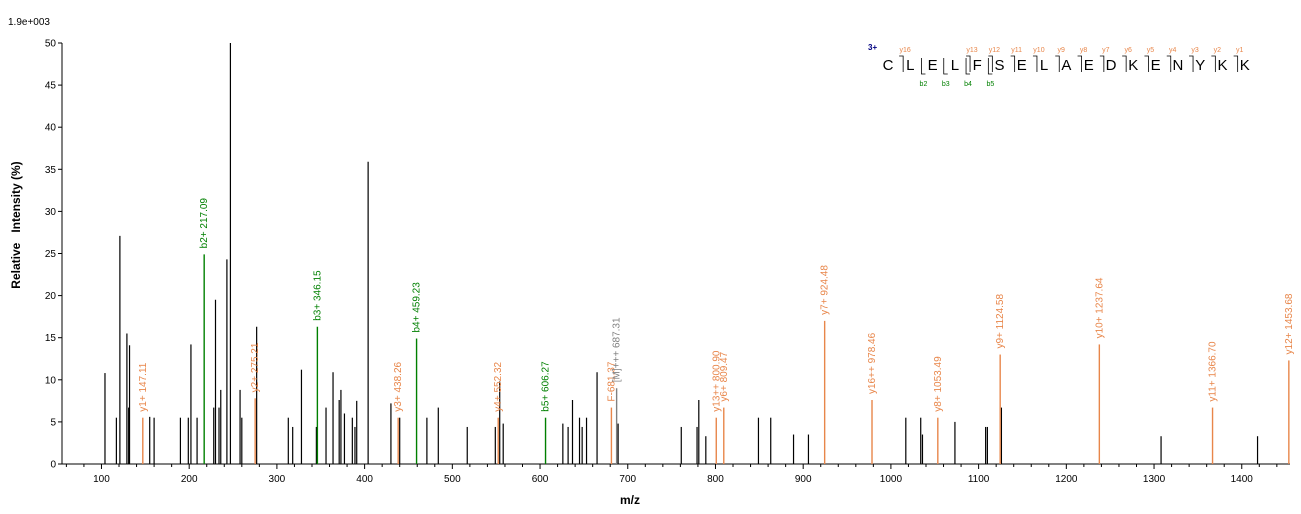  I want to click on peak-label: b4+ 459.23, so click(417, 307).